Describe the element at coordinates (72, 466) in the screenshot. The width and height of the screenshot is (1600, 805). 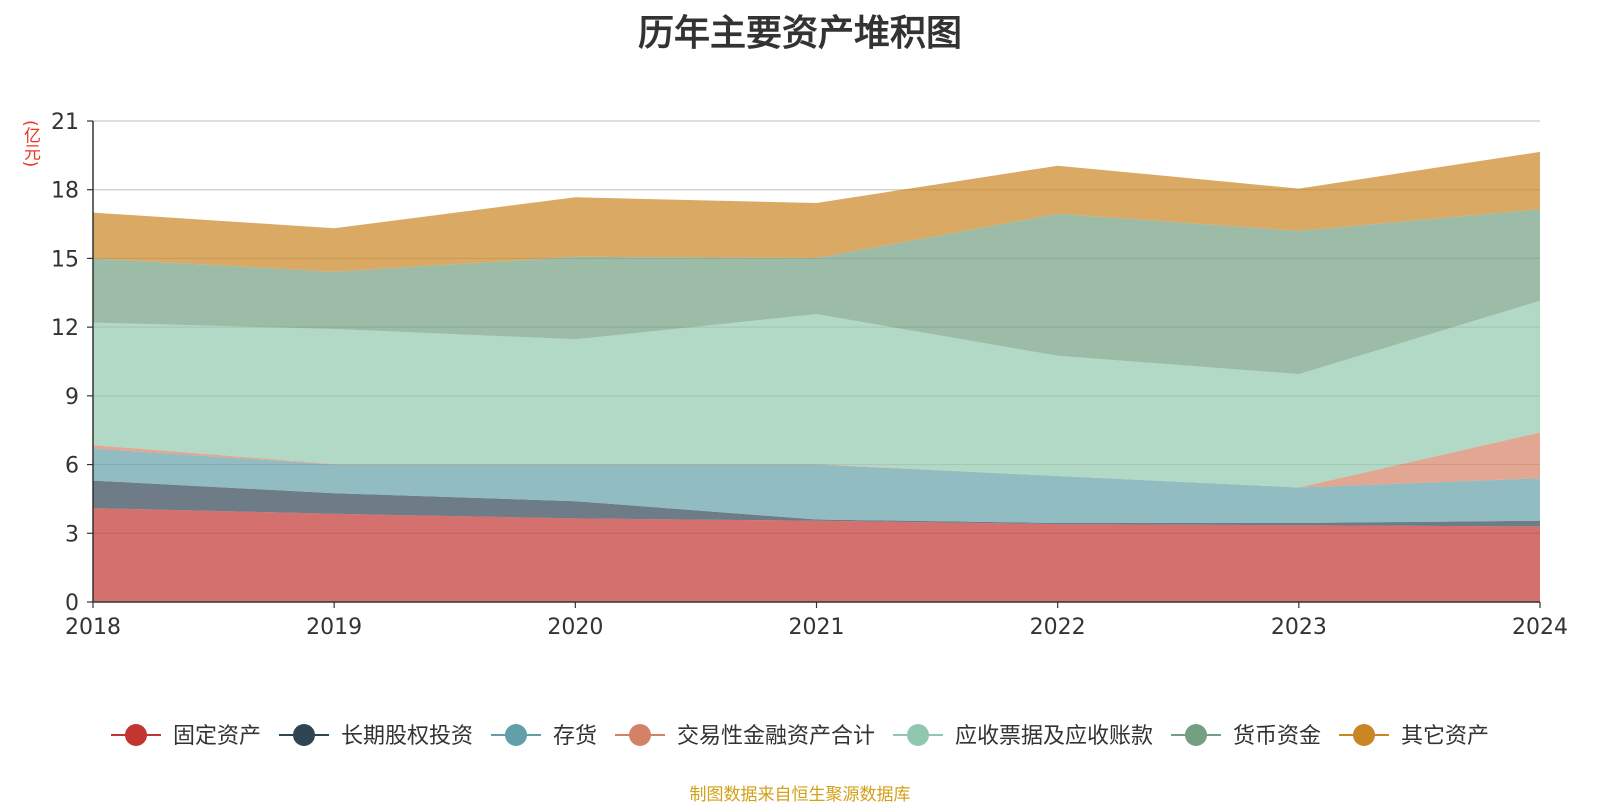
I see `y-tick-label: 6` at that location.